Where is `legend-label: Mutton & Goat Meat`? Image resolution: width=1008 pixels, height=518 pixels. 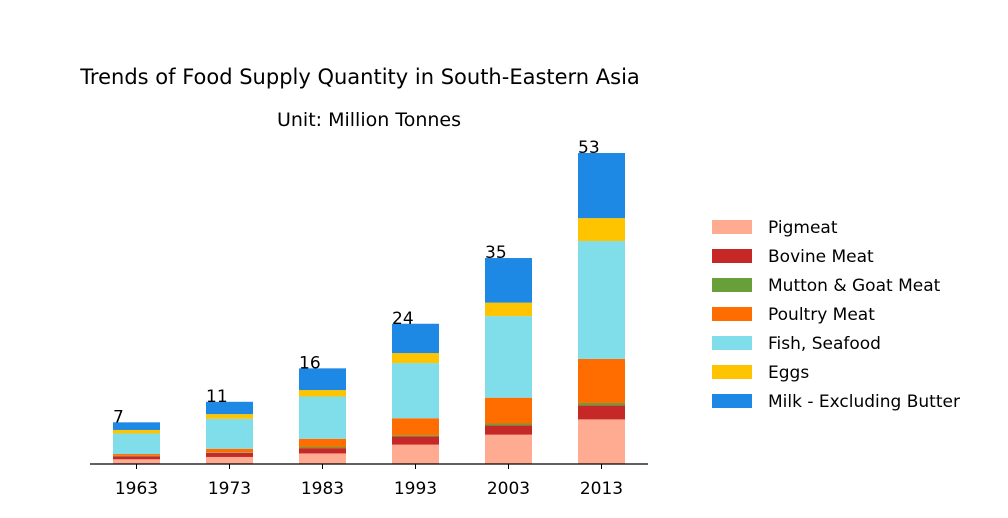 legend-label: Mutton & Goat Meat is located at coordinates (854, 286).